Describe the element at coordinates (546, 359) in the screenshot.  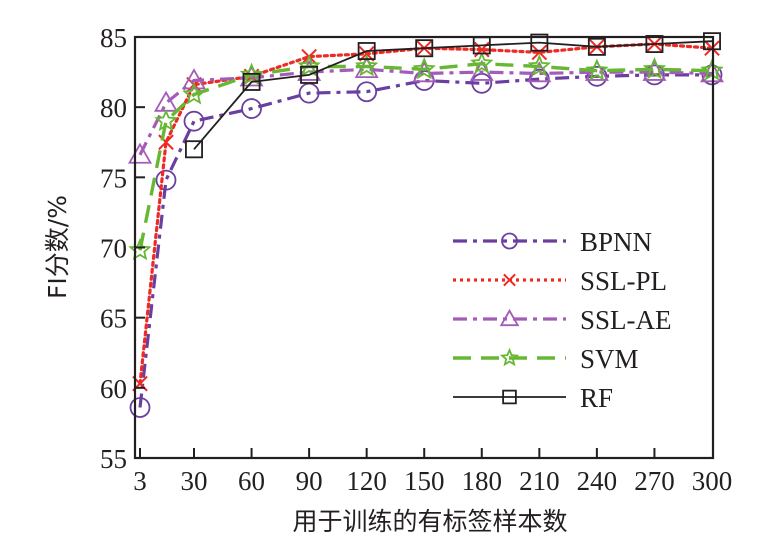
I see `legend-item-svm: SVM` at that location.